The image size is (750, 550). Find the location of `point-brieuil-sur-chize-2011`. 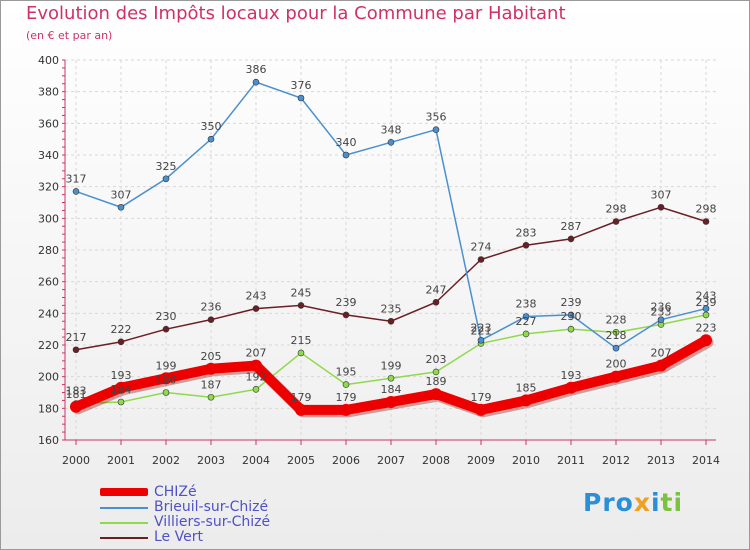

point-brieuil-sur-chize-2011 is located at coordinates (571, 315).